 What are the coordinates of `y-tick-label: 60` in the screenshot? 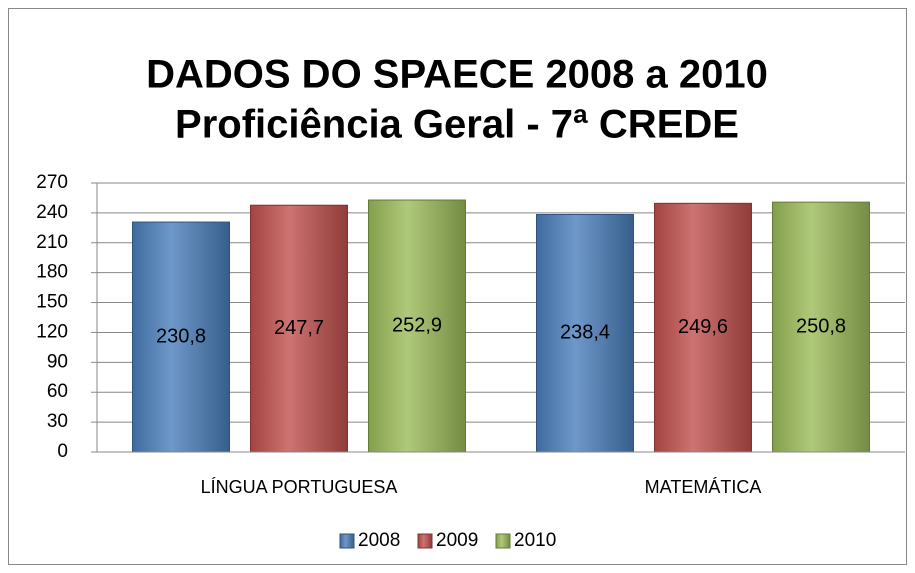 It's located at (57, 391).